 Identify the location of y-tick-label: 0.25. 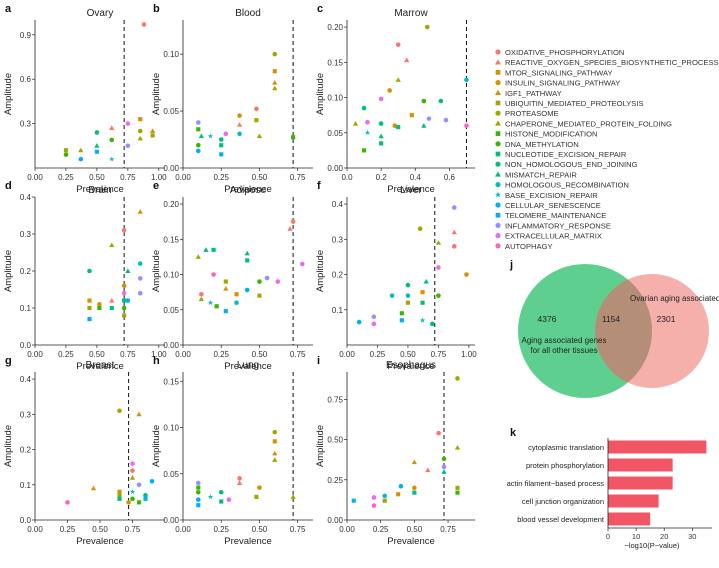
(335, 480).